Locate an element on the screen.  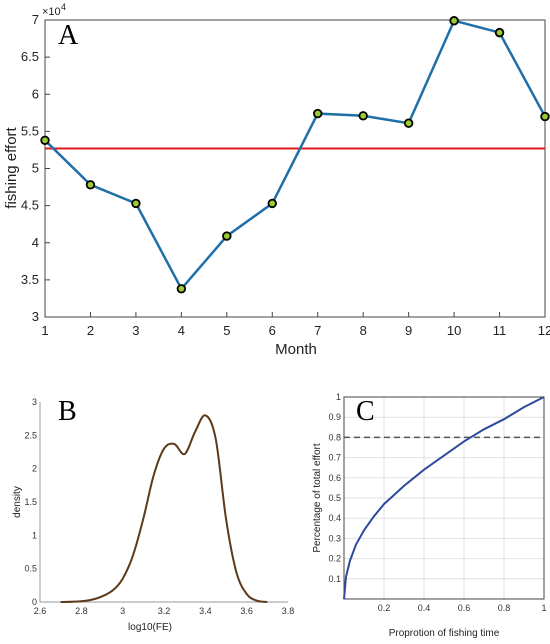
chart-c-y-tick-label: 0.9 is located at coordinates (334, 417).